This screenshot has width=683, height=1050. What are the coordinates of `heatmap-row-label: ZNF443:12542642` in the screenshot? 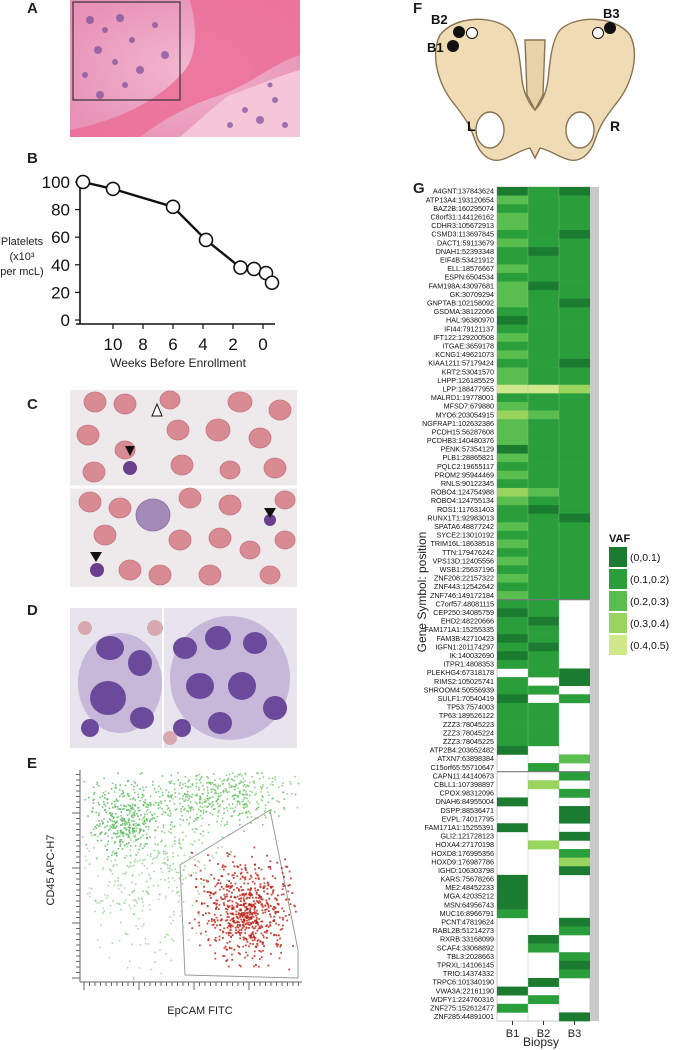 It's located at (464, 586).